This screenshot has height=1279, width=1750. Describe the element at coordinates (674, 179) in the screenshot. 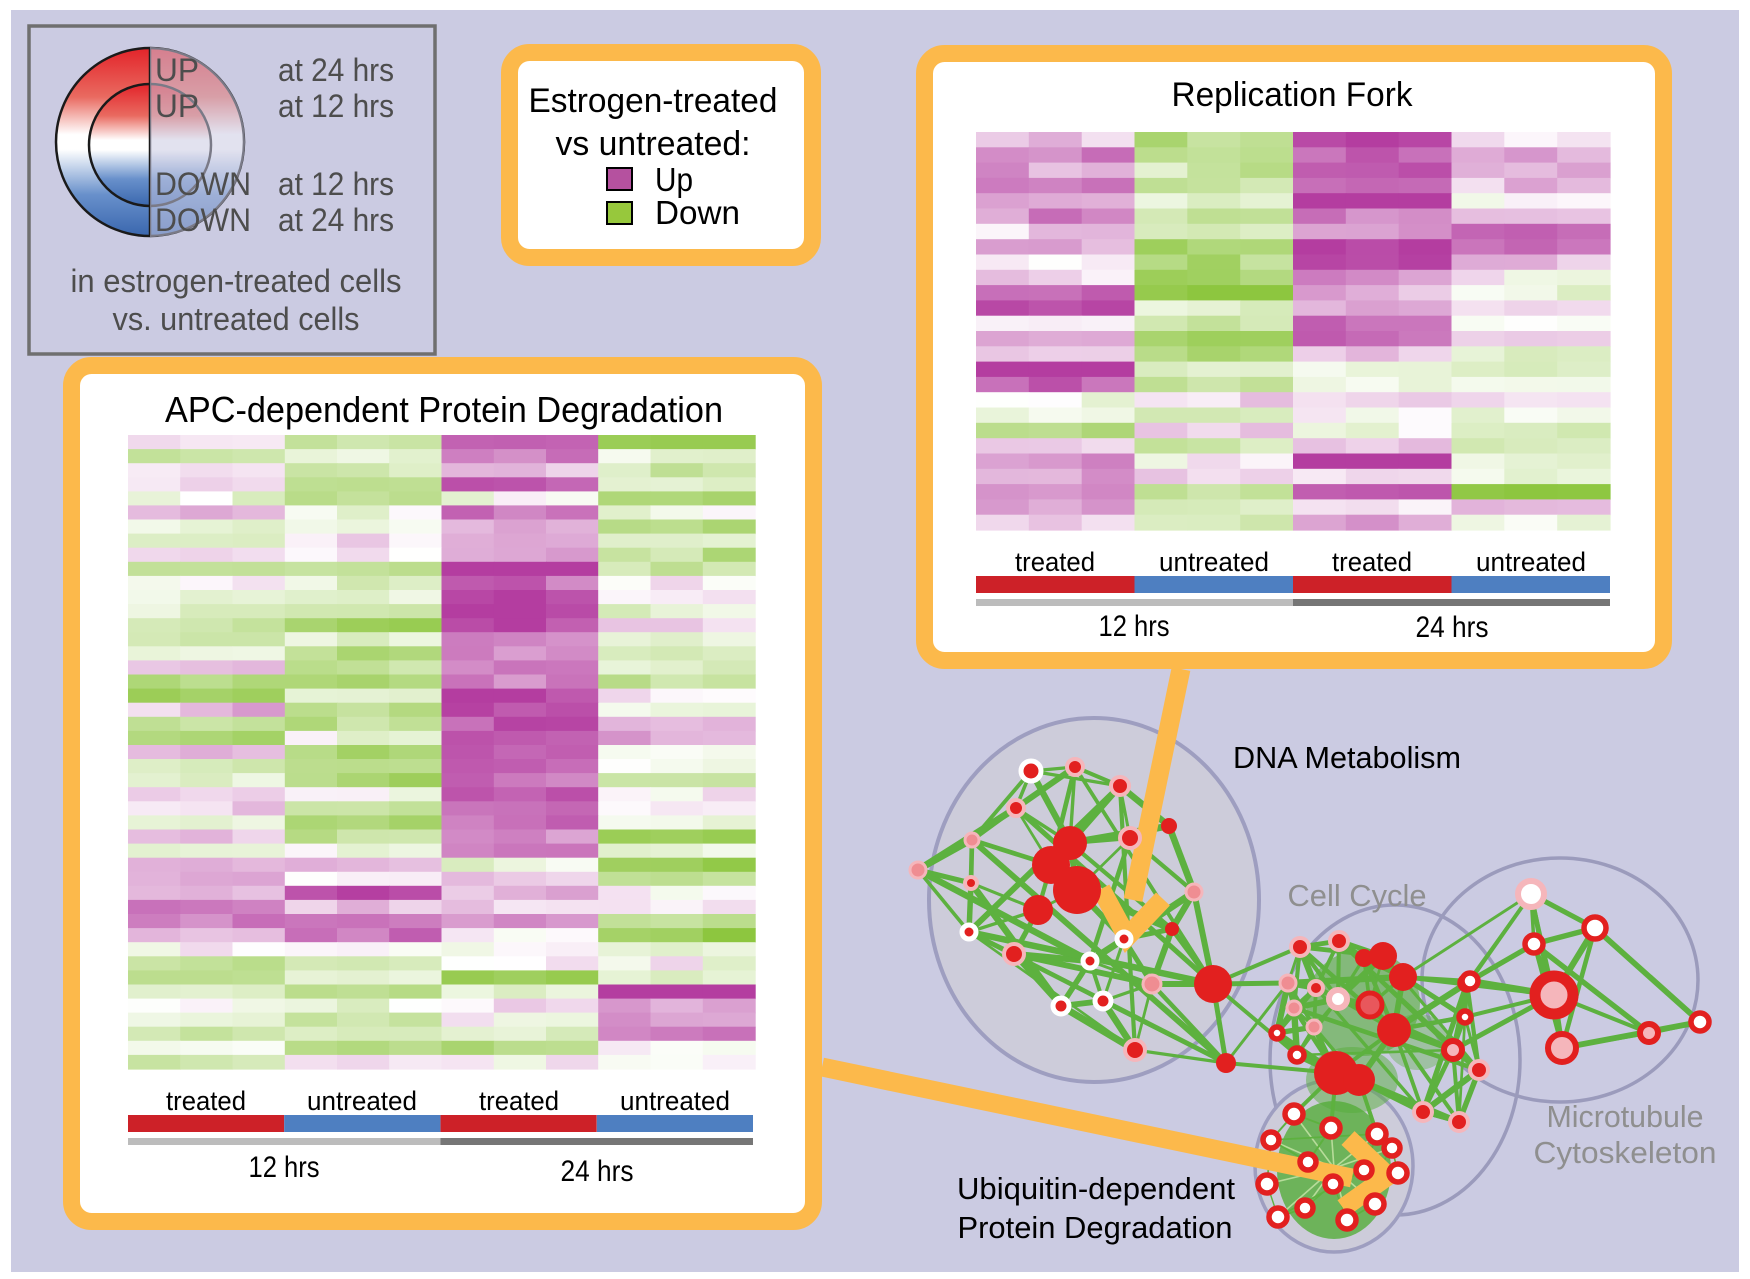

I see `svg-text: Up` at that location.